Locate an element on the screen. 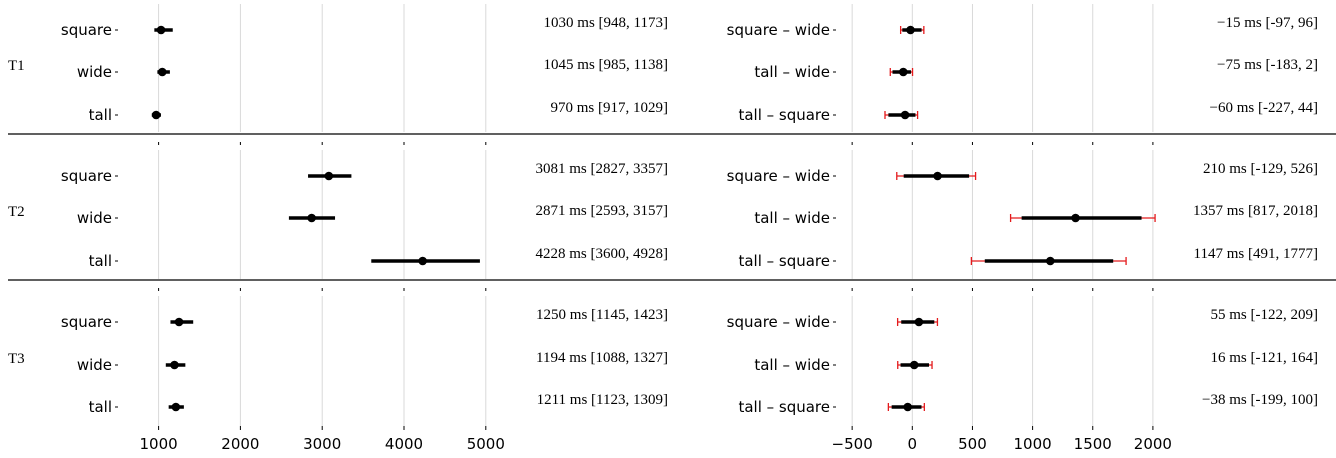  value-annotation: 4228 ms [3600, 4928] is located at coordinates (602, 254).